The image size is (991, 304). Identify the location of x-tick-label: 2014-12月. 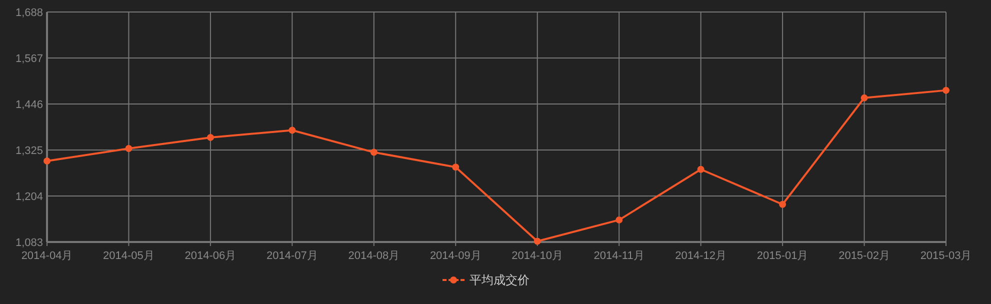
(701, 256).